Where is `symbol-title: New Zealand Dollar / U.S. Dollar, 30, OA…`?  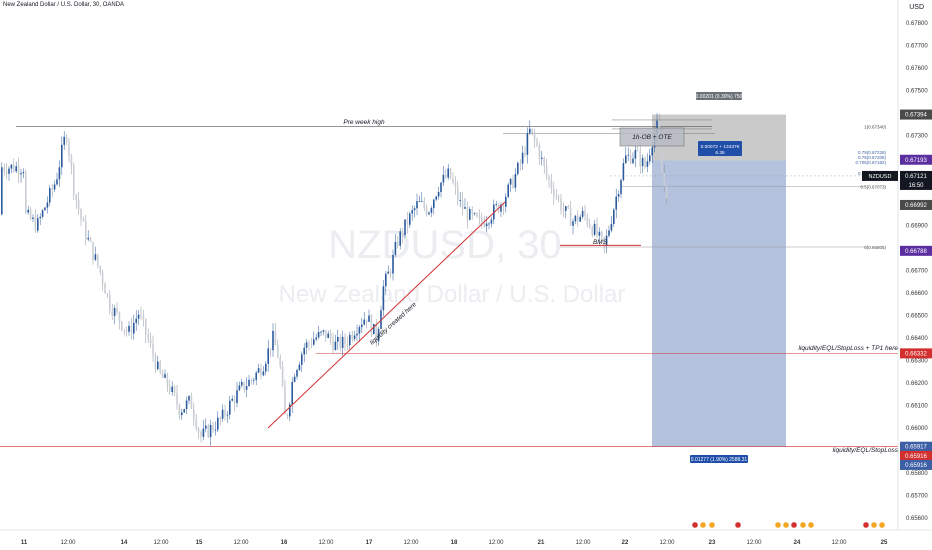 symbol-title: New Zealand Dollar / U.S. Dollar, 30, OA… is located at coordinates (64, 5).